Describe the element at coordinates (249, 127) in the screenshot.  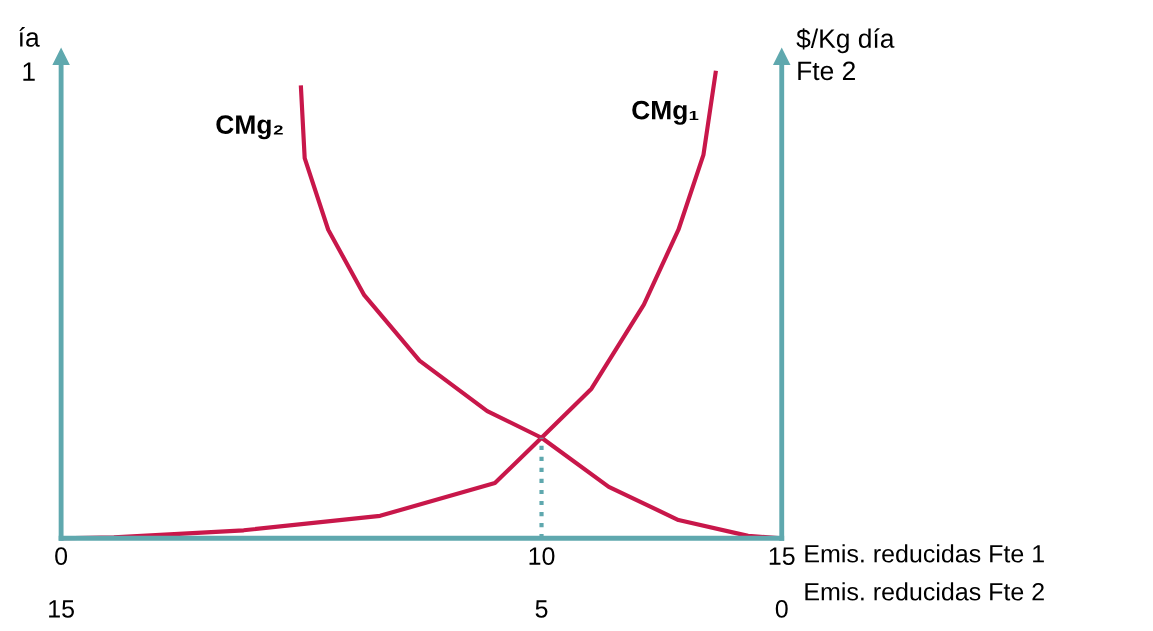
I see `series-label: CMg₂` at that location.